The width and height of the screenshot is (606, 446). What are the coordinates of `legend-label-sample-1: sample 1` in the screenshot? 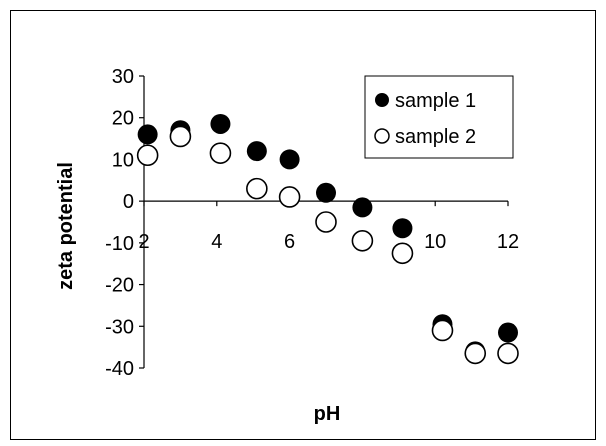 It's located at (435, 101).